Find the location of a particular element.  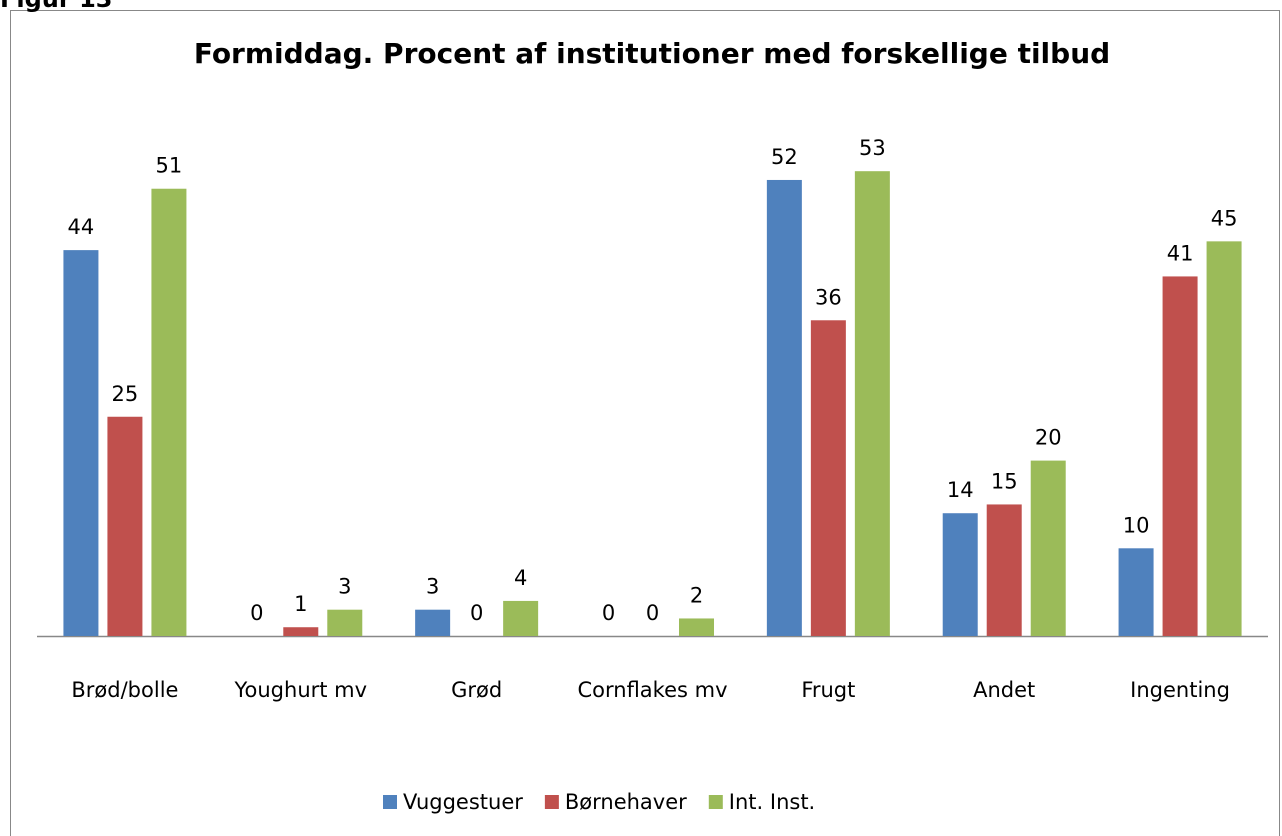

x-tick-label: Brød/bolle is located at coordinates (125, 690).